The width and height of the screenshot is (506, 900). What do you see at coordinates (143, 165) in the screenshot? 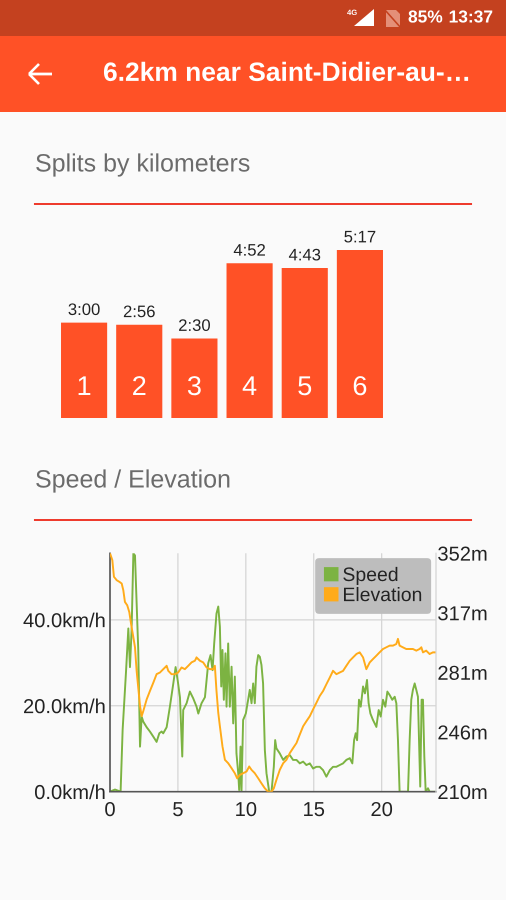
I see `chart-title: Splits by kilometers` at bounding box center [143, 165].